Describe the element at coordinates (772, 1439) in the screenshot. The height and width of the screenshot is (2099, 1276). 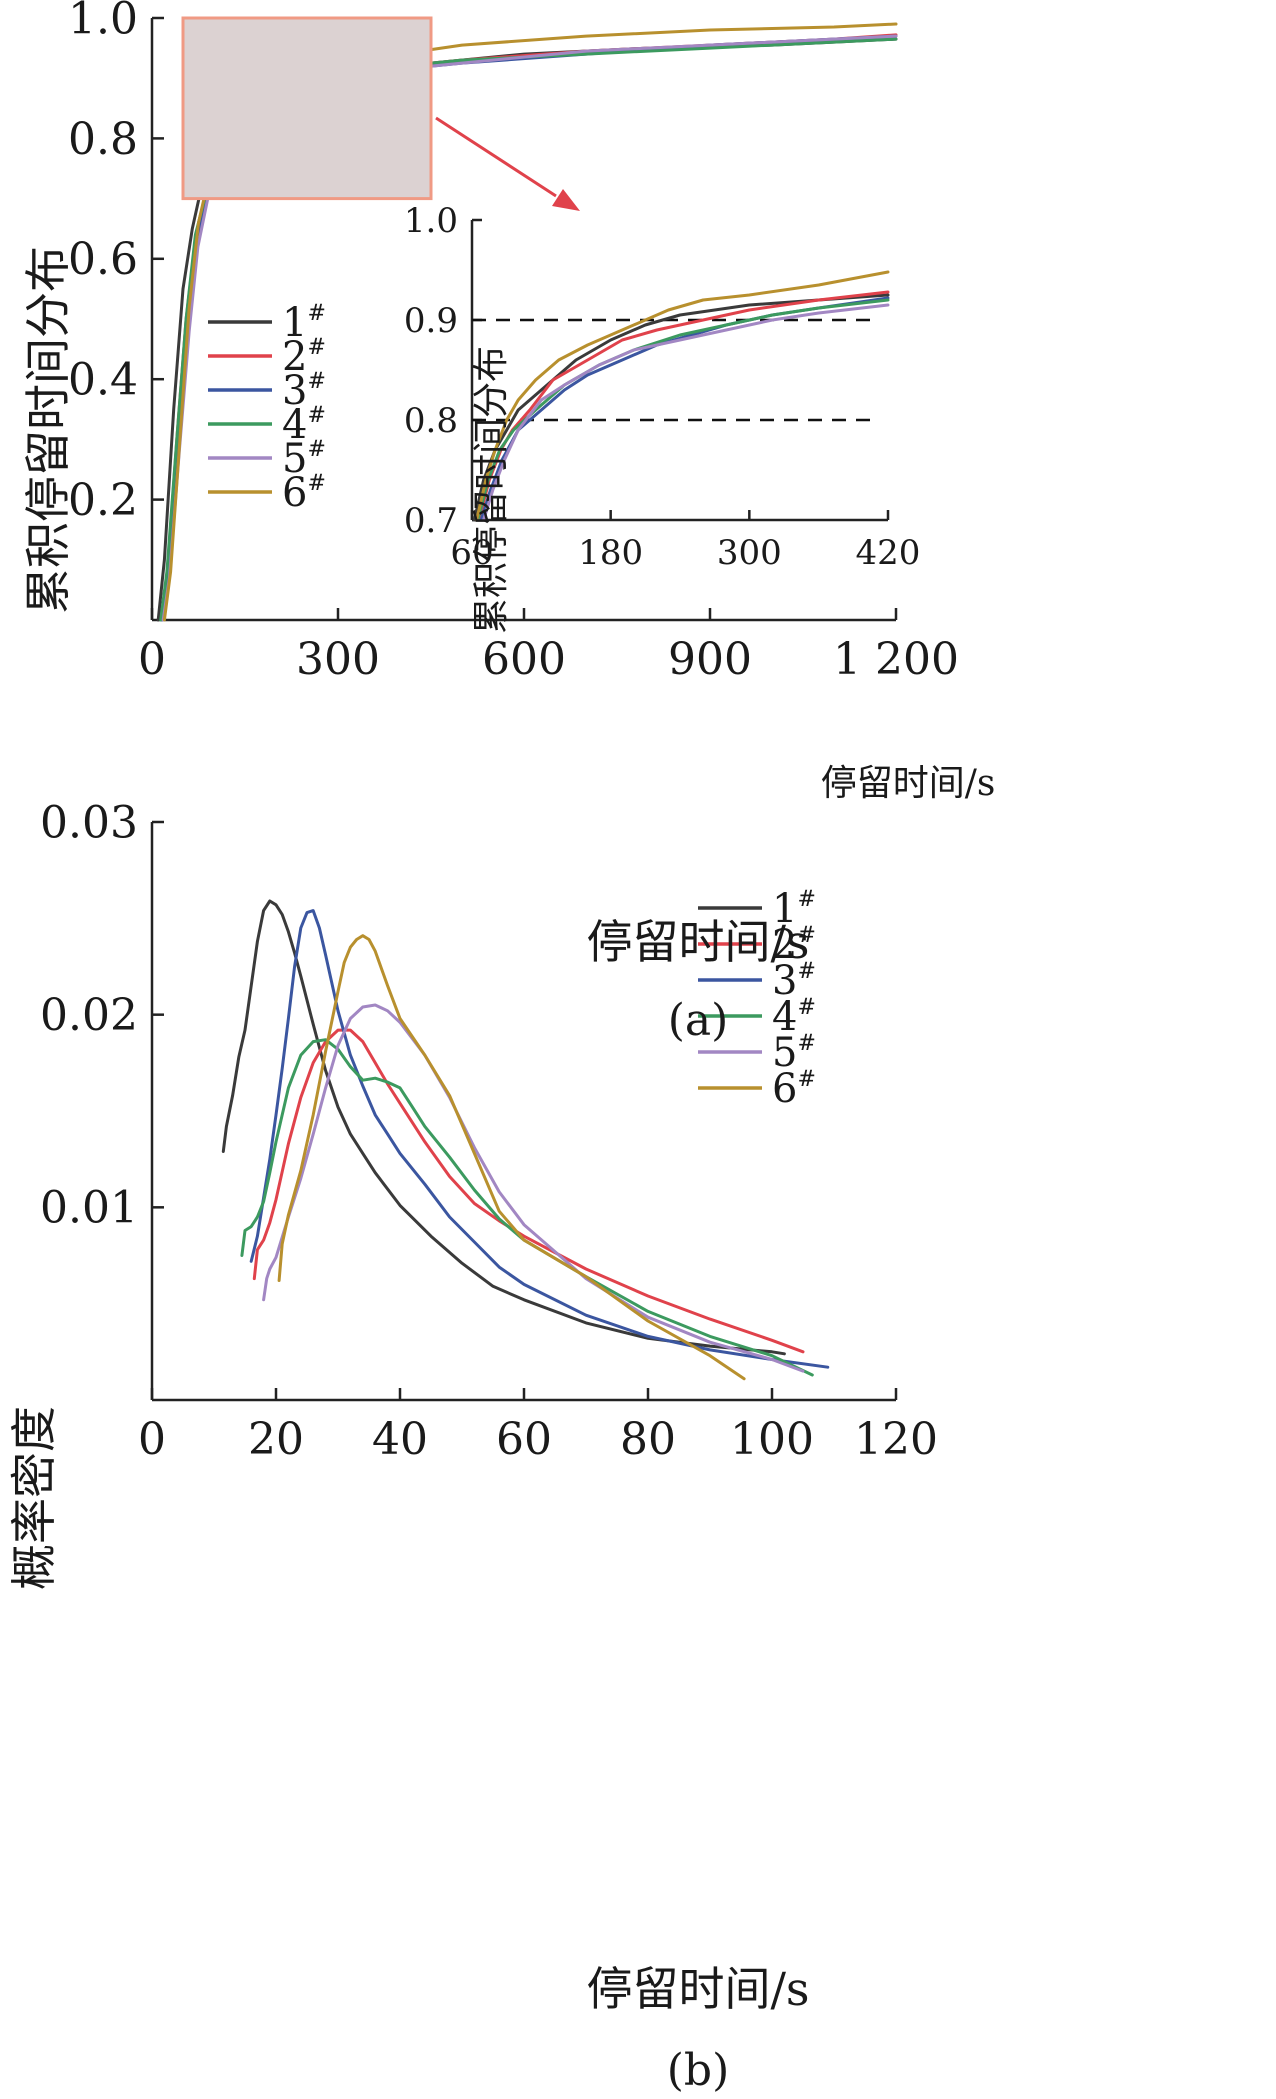
I see `panel-b-x-tick-label: 100` at that location.